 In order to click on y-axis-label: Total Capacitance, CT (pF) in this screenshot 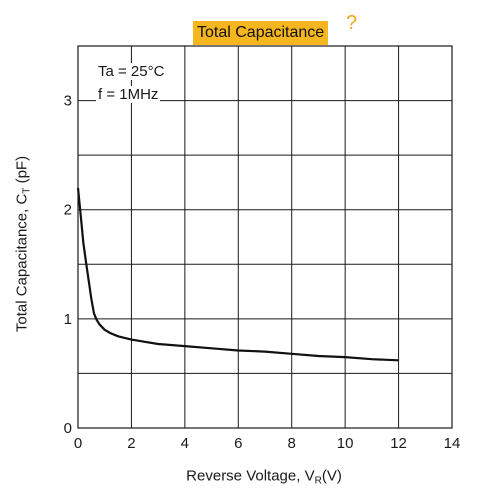, I will do `click(23, 244)`.